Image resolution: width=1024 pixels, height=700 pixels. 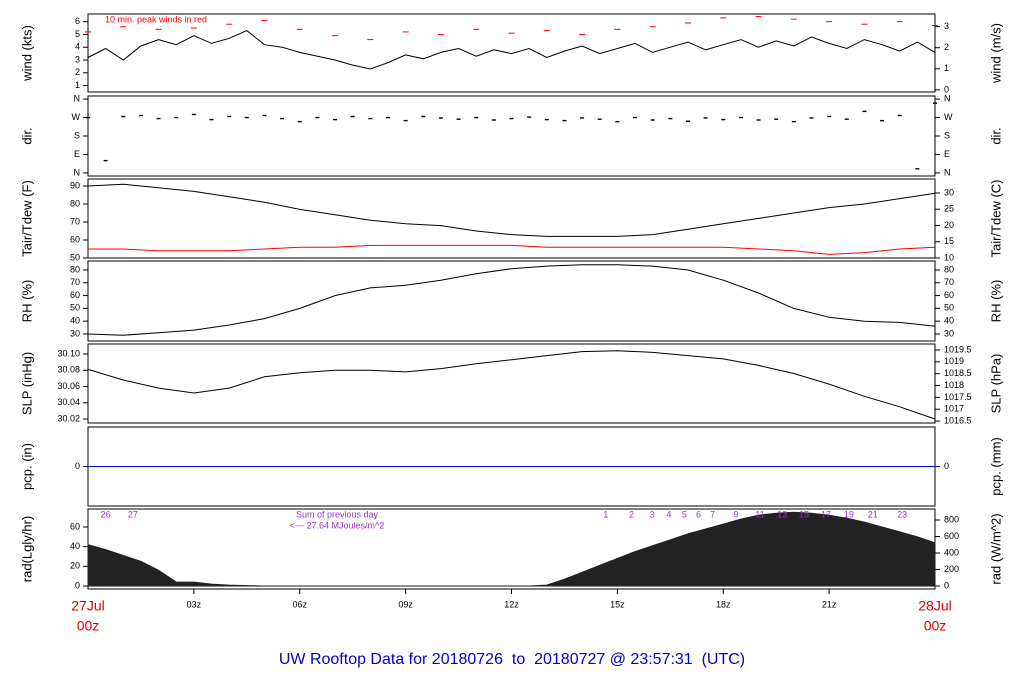 What do you see at coordinates (948, 117) in the screenshot?
I see `y2-tick-label: W` at bounding box center [948, 117].